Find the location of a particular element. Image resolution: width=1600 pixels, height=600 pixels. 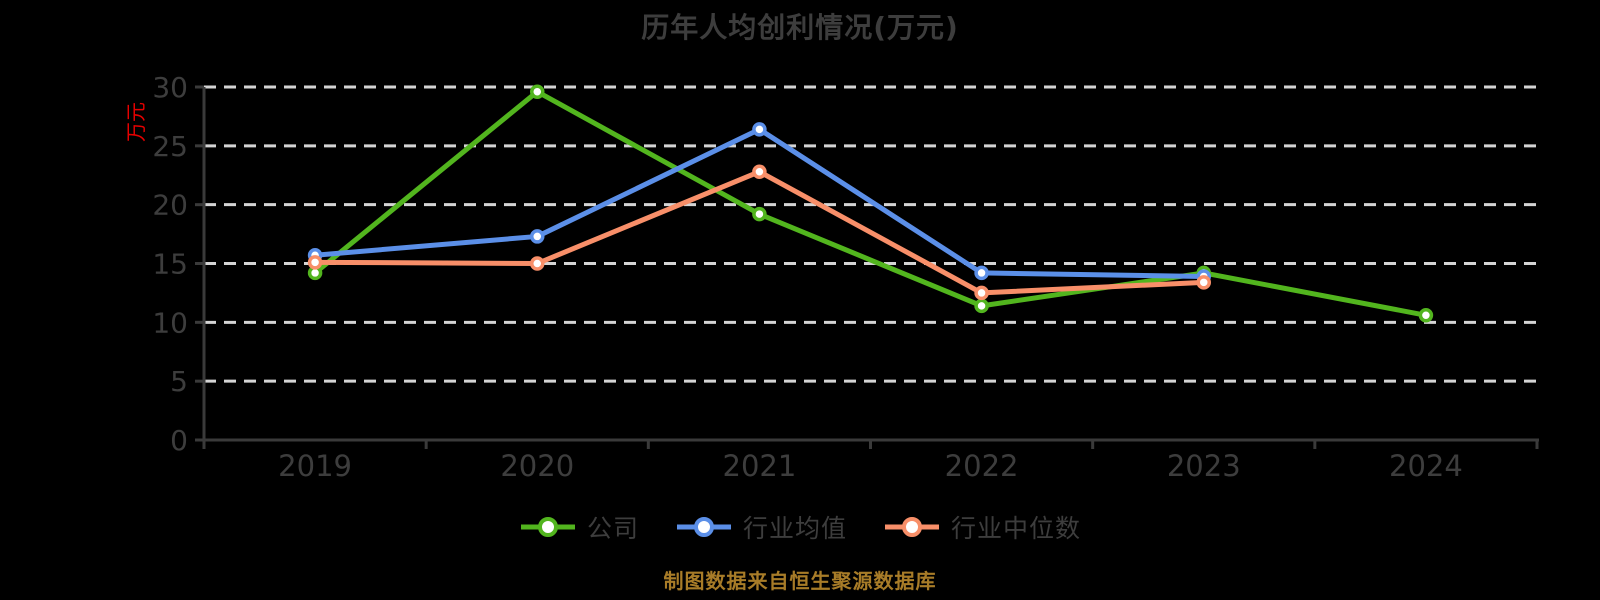

legend-item-行业均值: 行业均值 is located at coordinates (761, 527).